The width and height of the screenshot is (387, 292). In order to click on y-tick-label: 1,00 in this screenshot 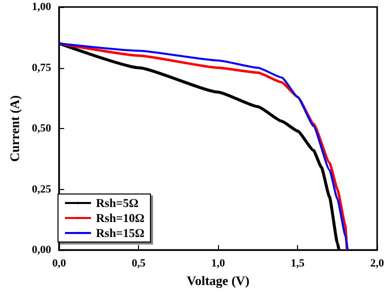, I will do `click(42, 7)`.